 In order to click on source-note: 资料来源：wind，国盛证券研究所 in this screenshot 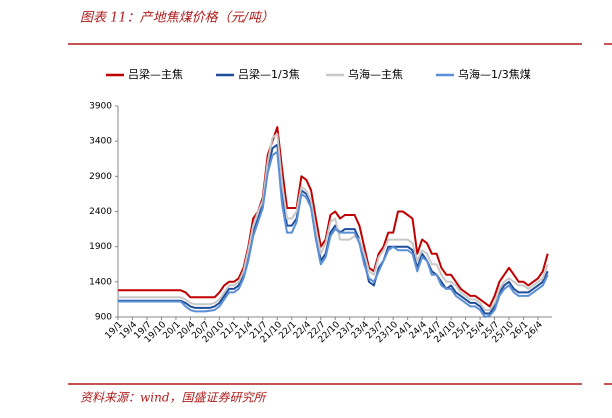, I will do `click(174, 398)`.